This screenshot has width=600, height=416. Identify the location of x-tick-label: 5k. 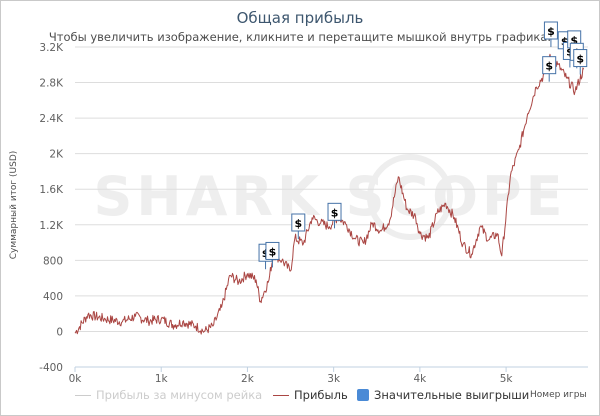
(507, 379).